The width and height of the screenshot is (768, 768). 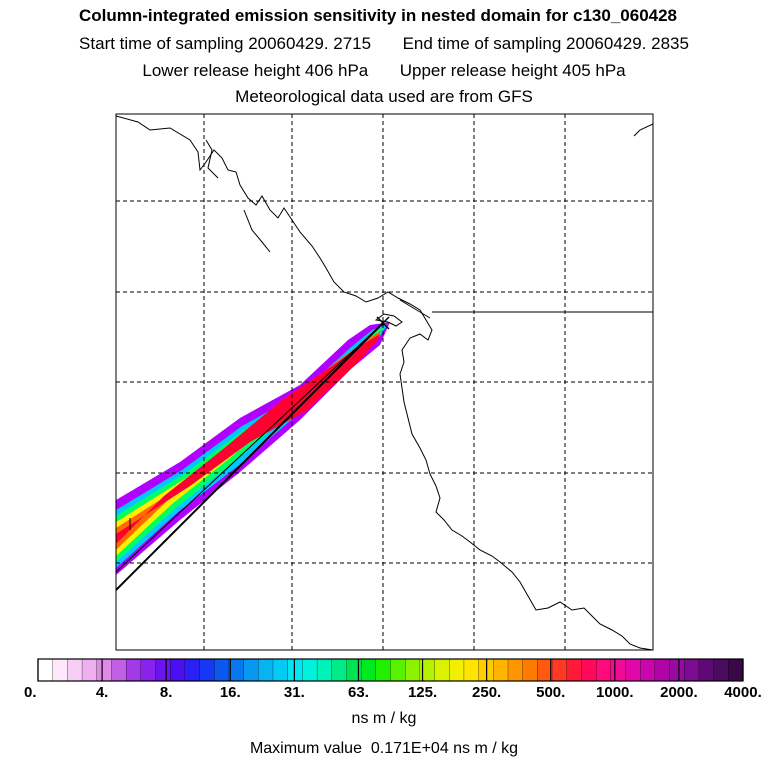 I want to click on colorbar-tick-label: 16., so click(x=230, y=692).